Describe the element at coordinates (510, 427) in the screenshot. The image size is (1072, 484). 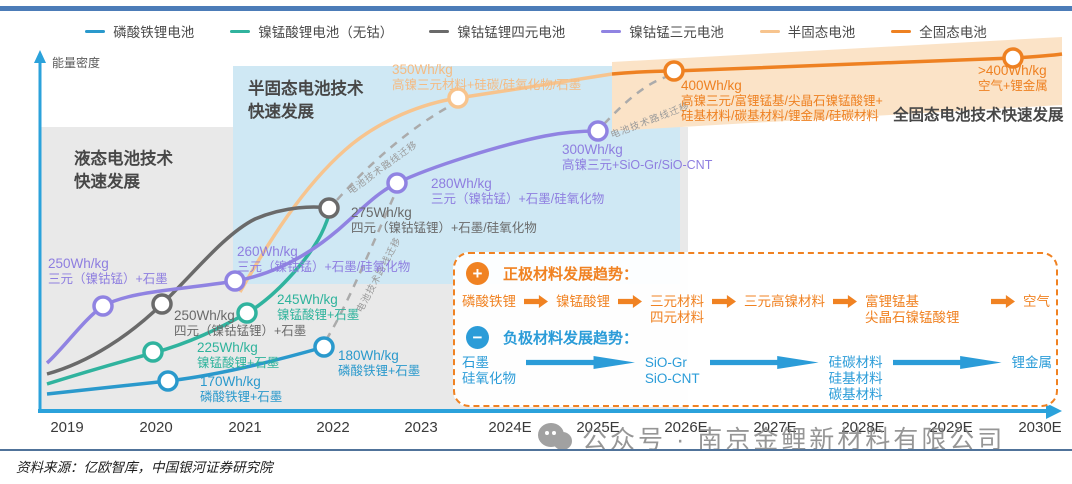
I see `x-tick-2024e: 2024E` at that location.